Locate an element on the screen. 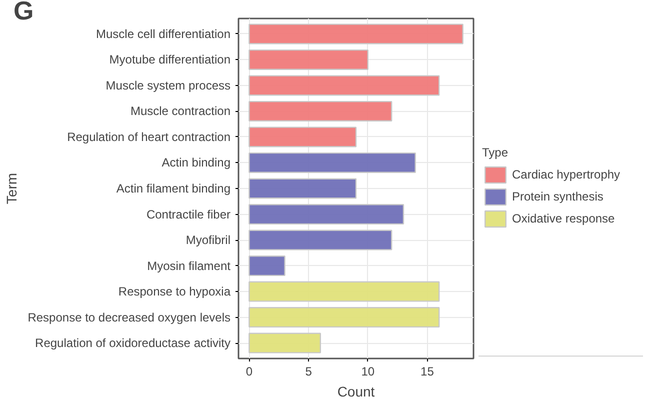 The image size is (668, 415). y-tick-label: Muscle contraction is located at coordinates (180, 111).